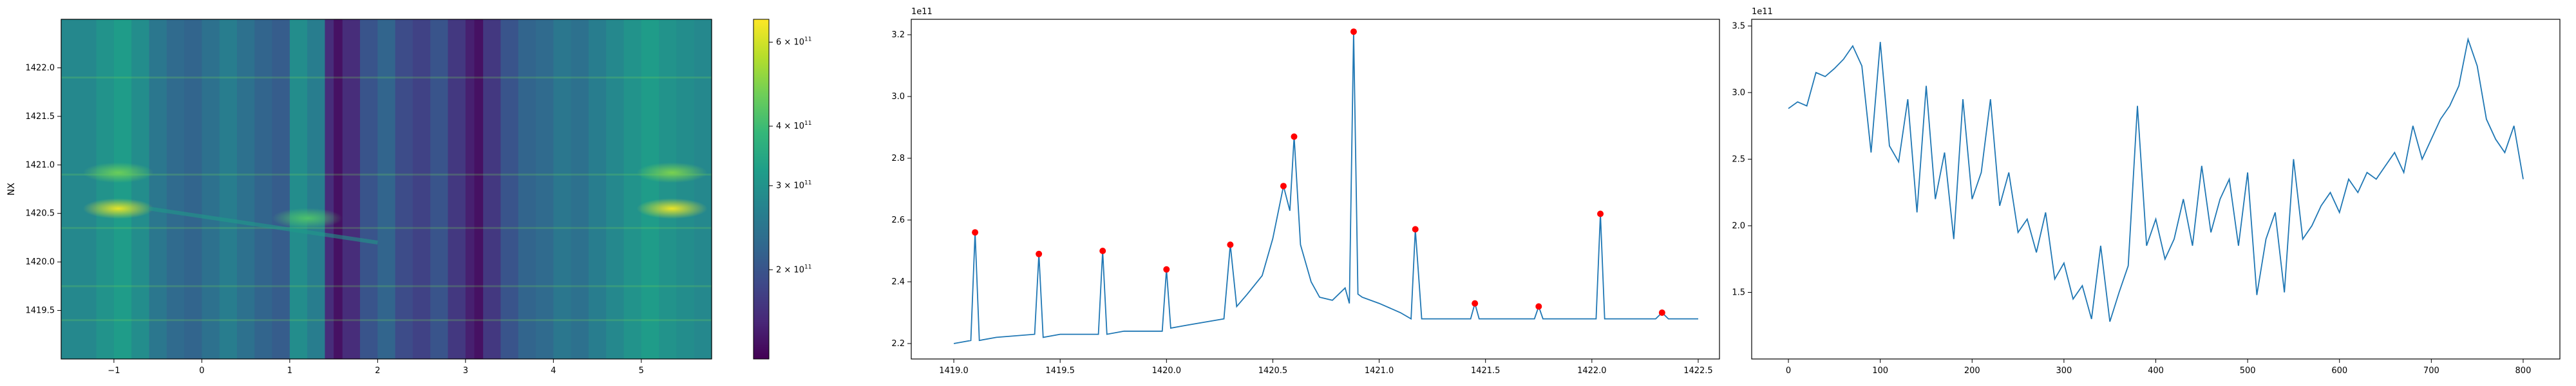 Image resolution: width=2576 pixels, height=386 pixels. Describe the element at coordinates (898, 220) in the screenshot. I see `peaks-y-tick-label: 2.6` at that location.